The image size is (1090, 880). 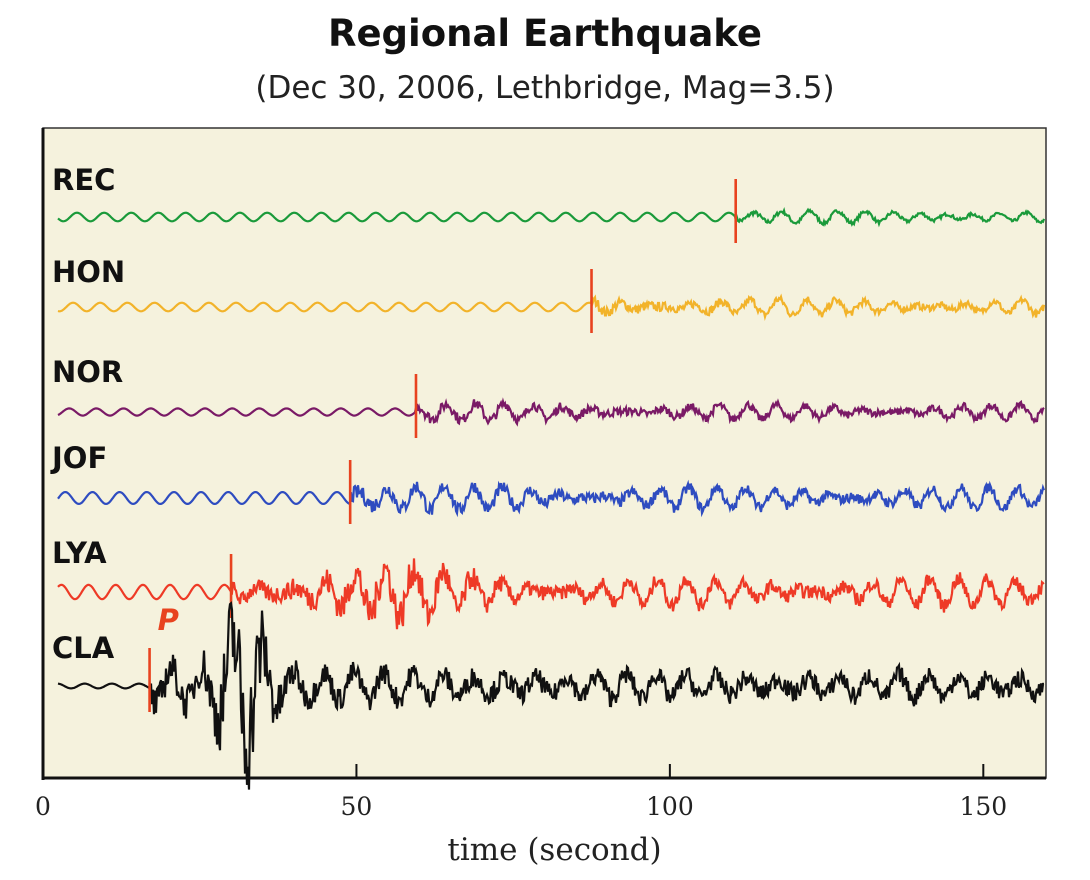 I want to click on p-wave-annotation: P, so click(x=168, y=620).